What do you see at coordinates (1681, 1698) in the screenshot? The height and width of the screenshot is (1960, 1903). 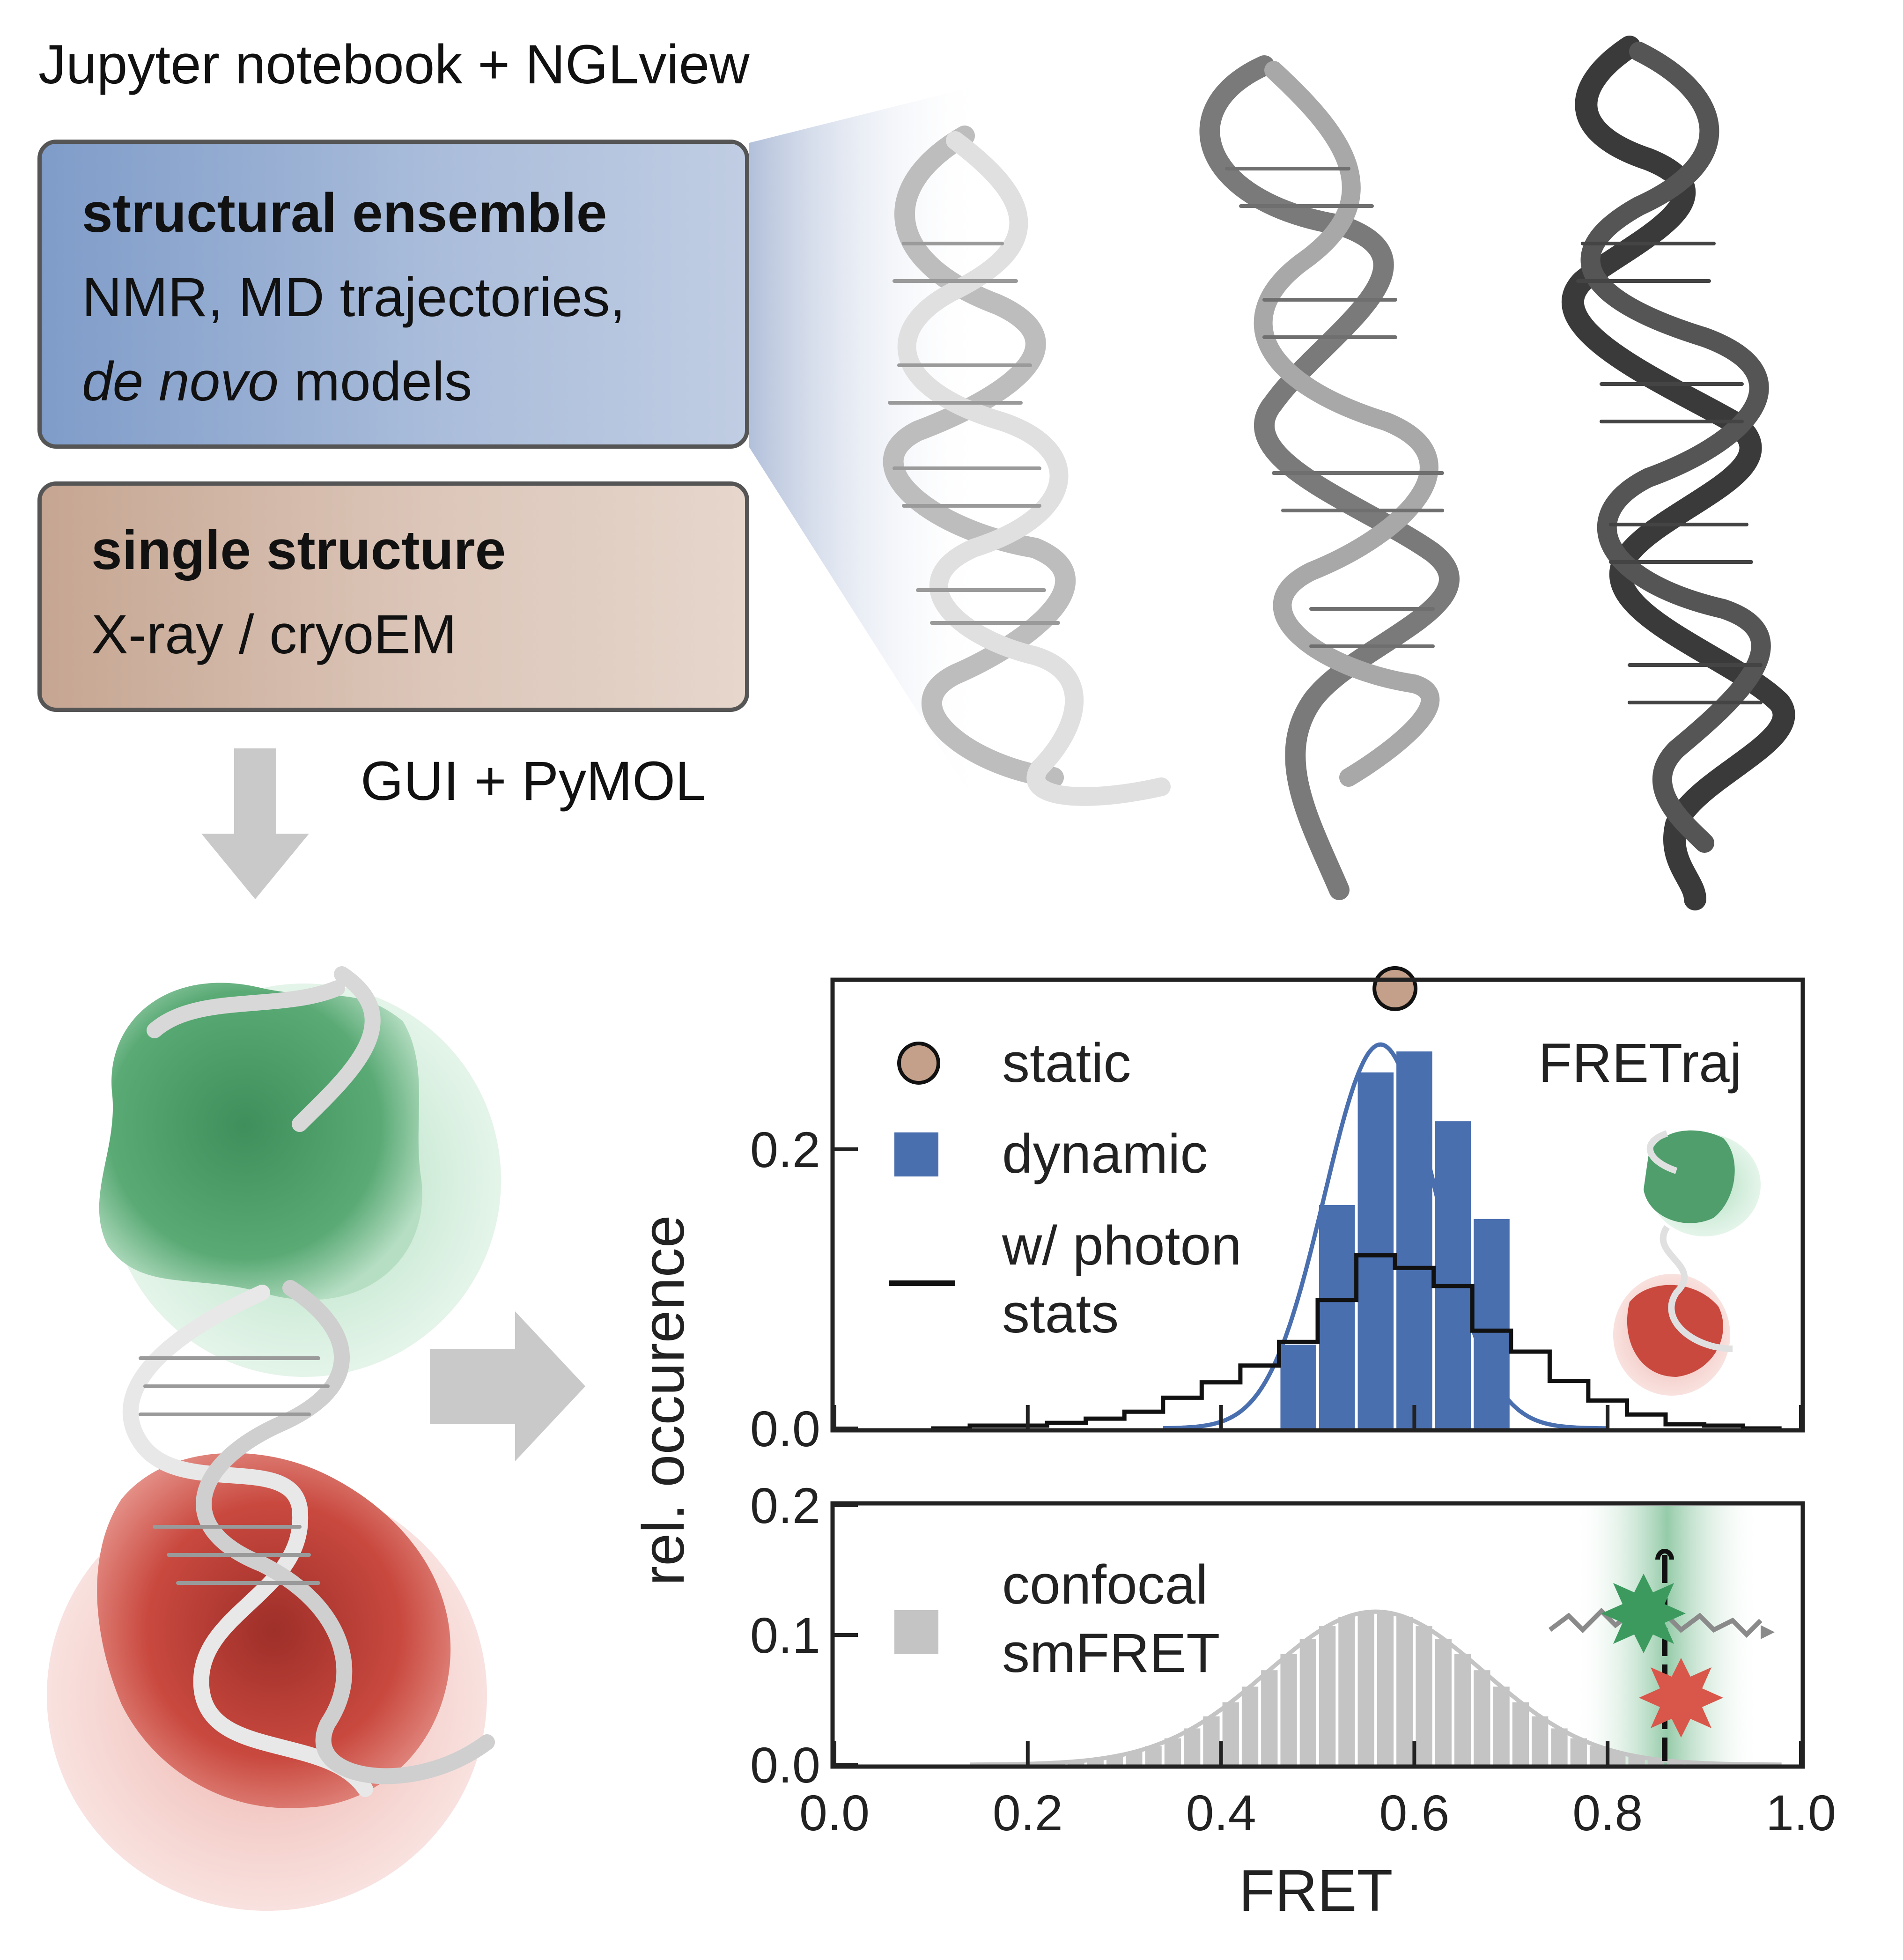 I see `acceptor-star` at bounding box center [1681, 1698].